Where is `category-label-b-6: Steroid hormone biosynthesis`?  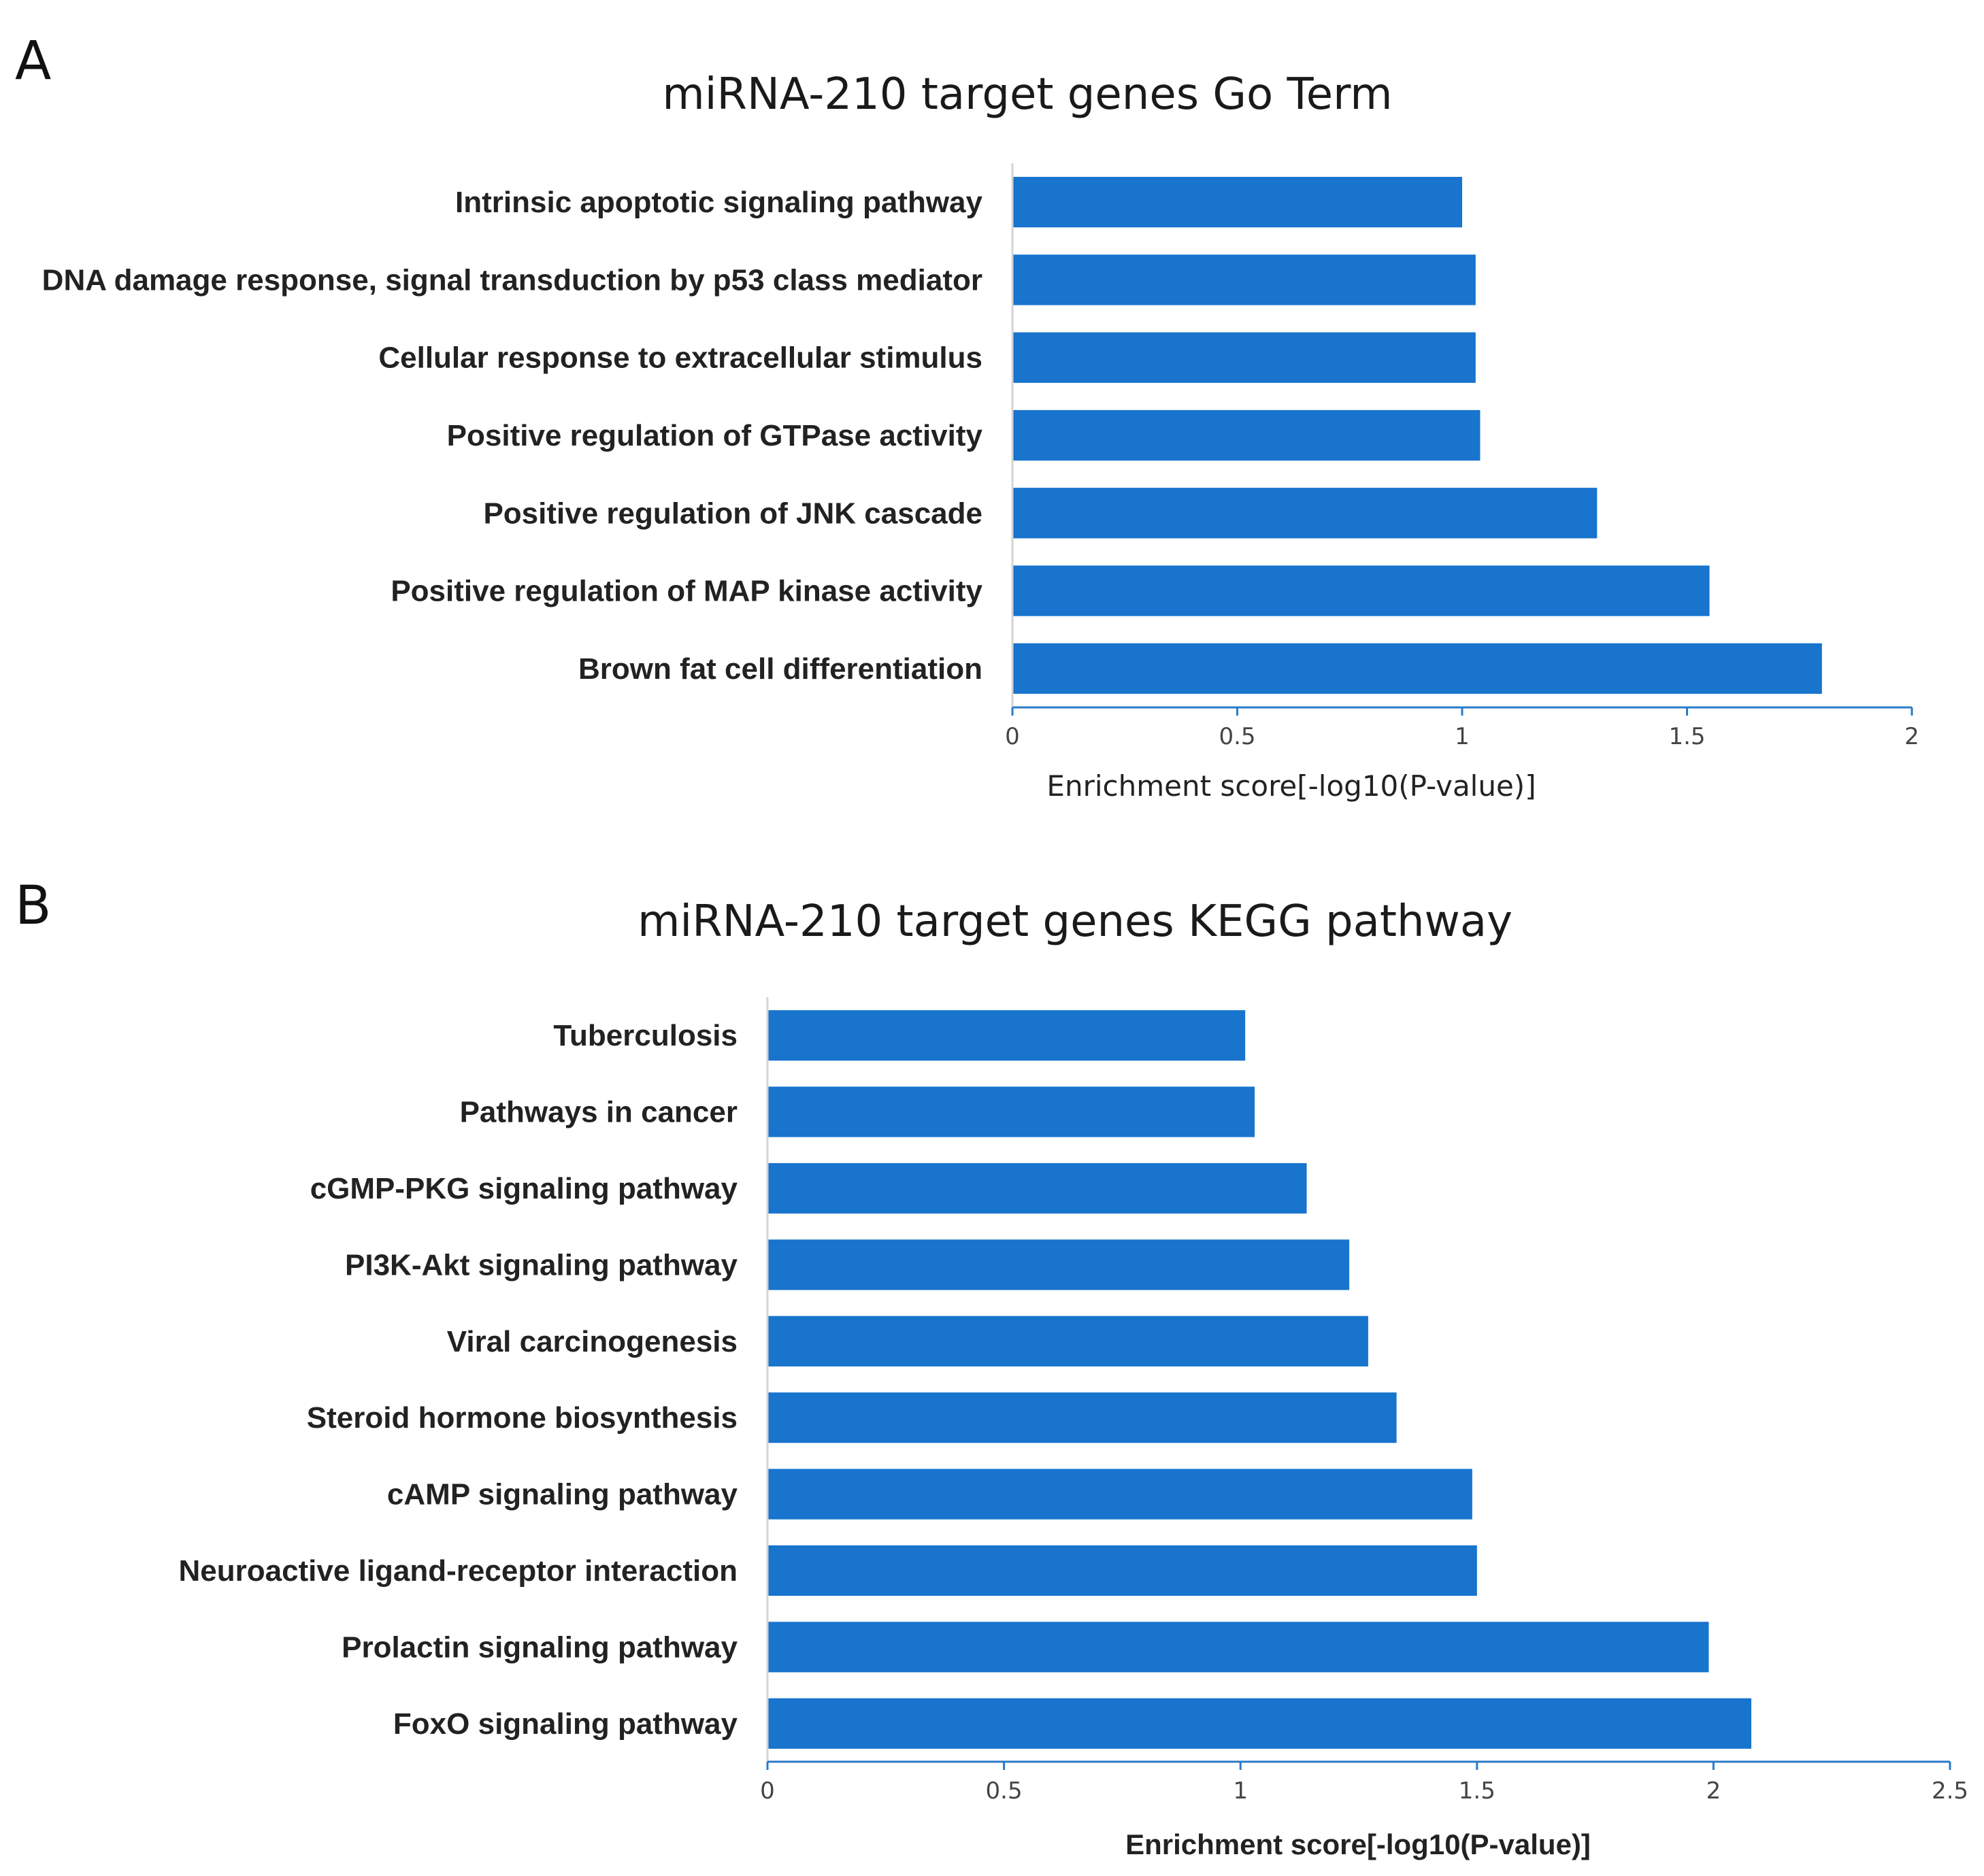 category-label-b-6: Steroid hormone biosynthesis is located at coordinates (522, 1418).